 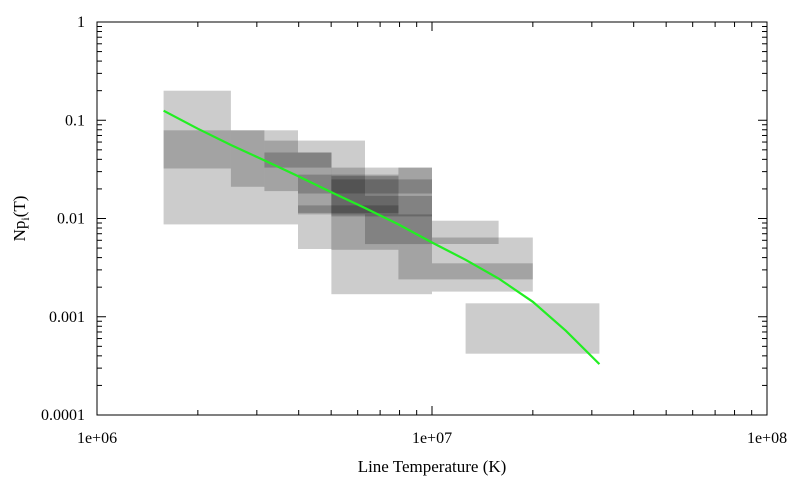 I want to click on x-tick-label: 1e+07, so click(x=432, y=438).